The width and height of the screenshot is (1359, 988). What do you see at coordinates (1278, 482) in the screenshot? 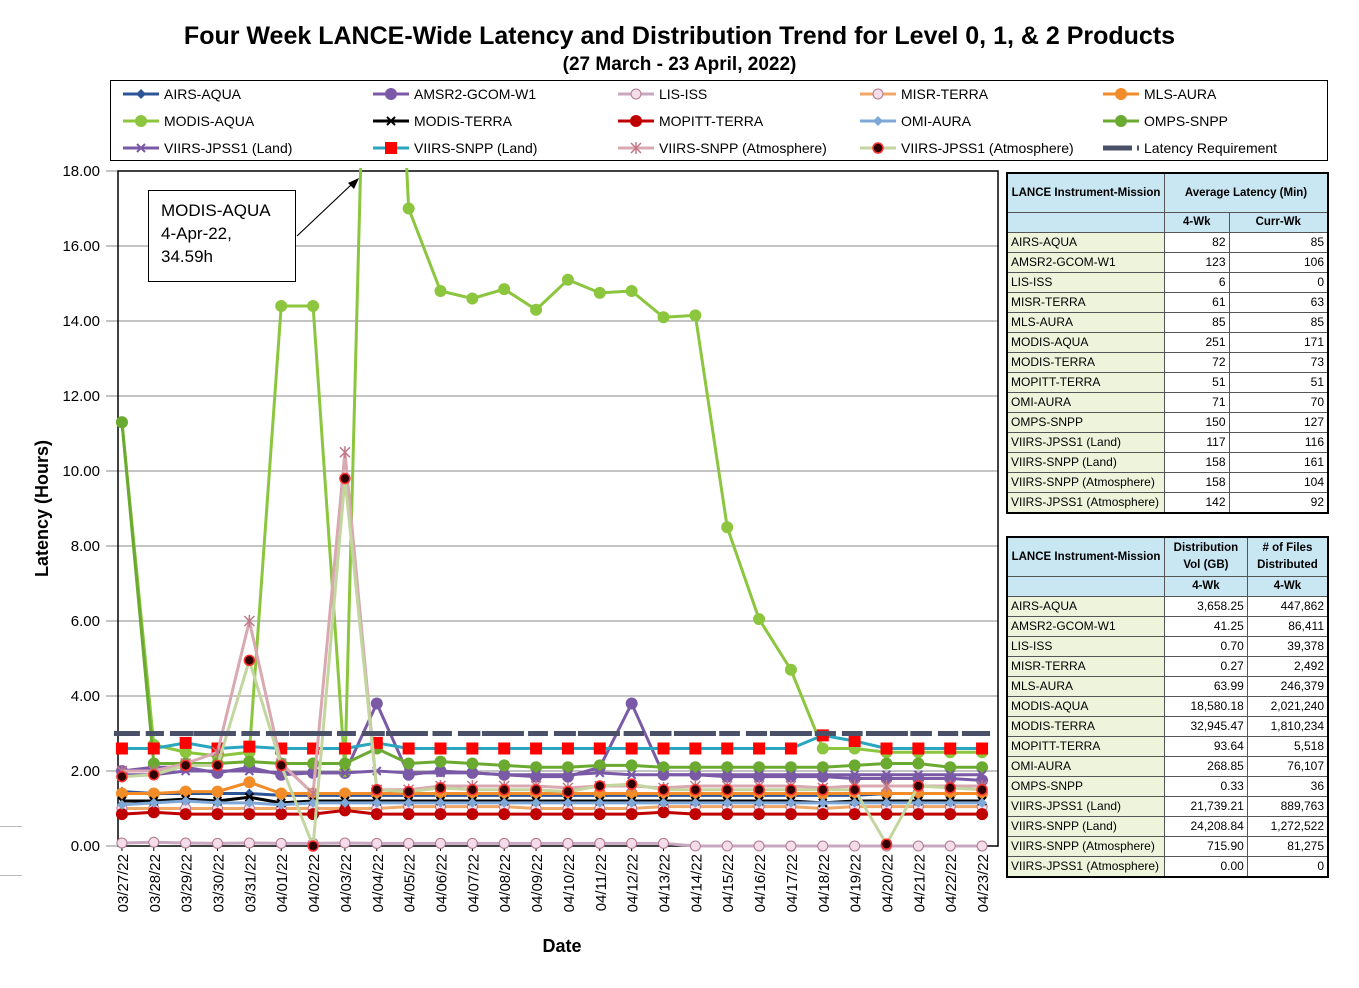
I see `value-cell: 104` at bounding box center [1278, 482].